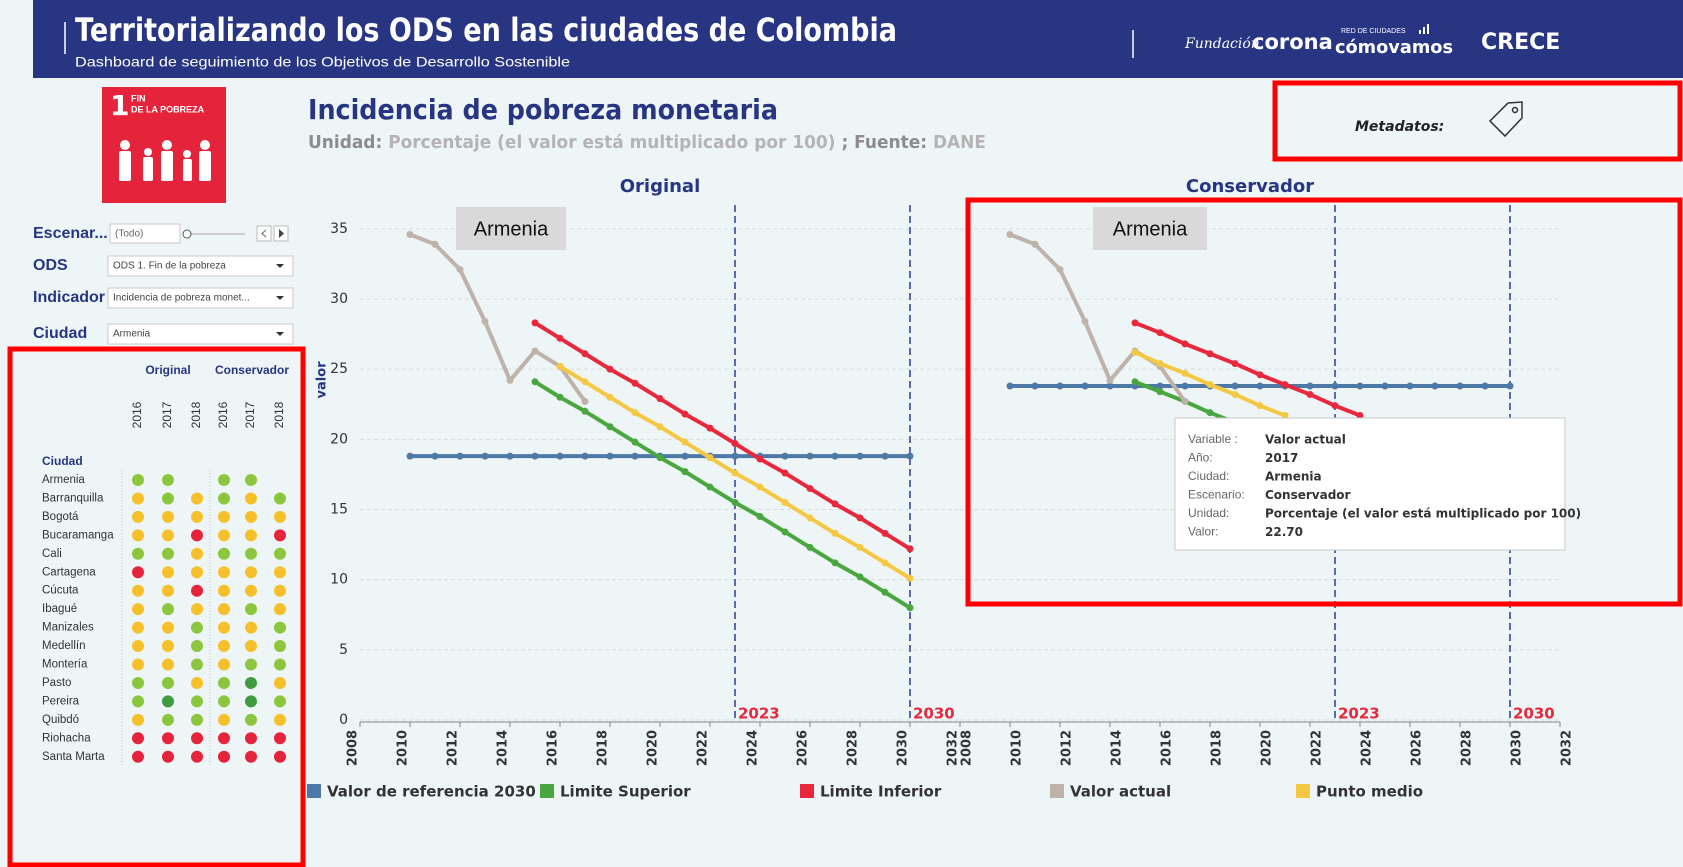  I want to click on sdg-line1: FIN, so click(138, 98).